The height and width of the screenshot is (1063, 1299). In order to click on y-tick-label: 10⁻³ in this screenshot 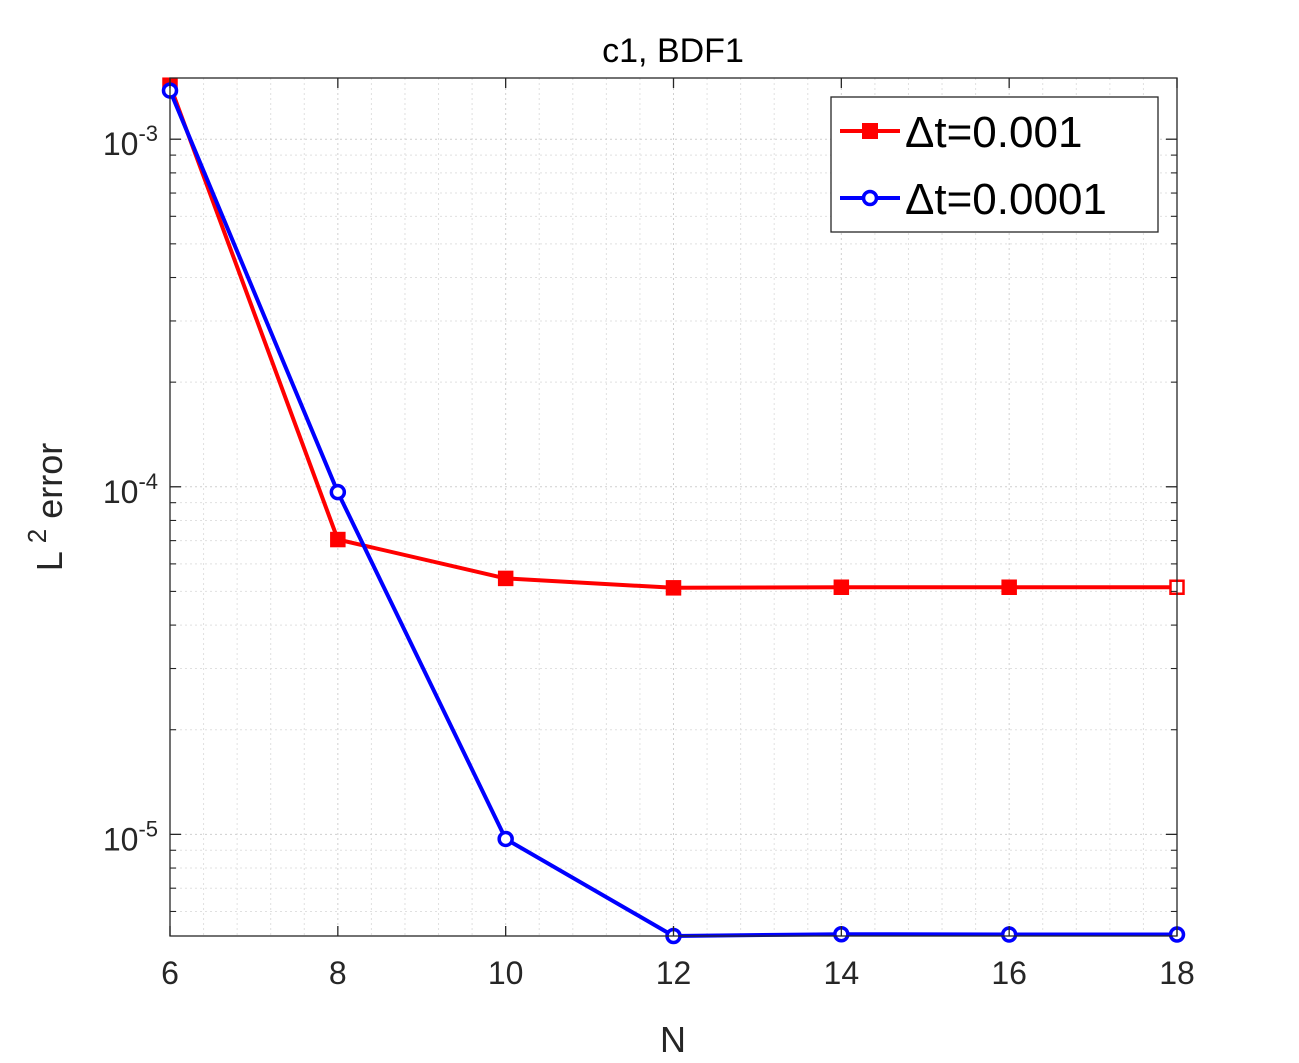, I will do `click(130, 141)`.